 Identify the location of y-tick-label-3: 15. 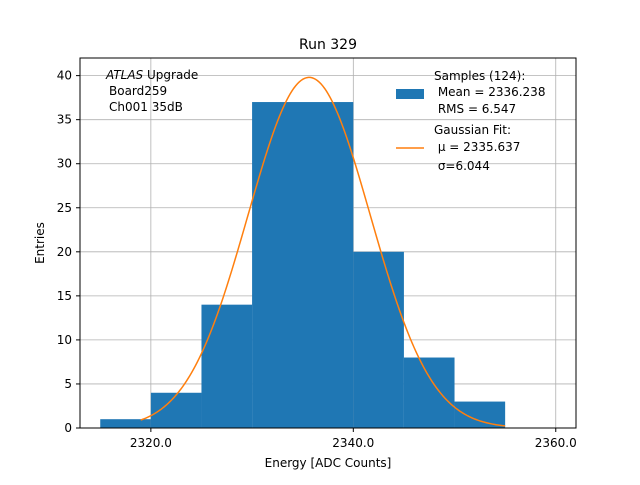
(64, 296).